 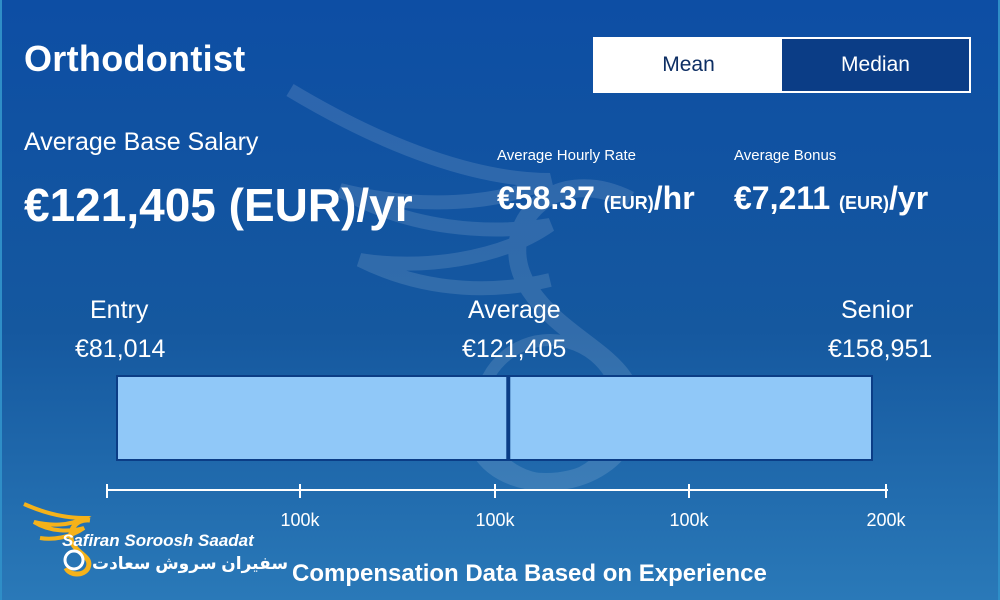 I want to click on chart-footer-title: Compensation Data Based on Experience, so click(x=529, y=573).